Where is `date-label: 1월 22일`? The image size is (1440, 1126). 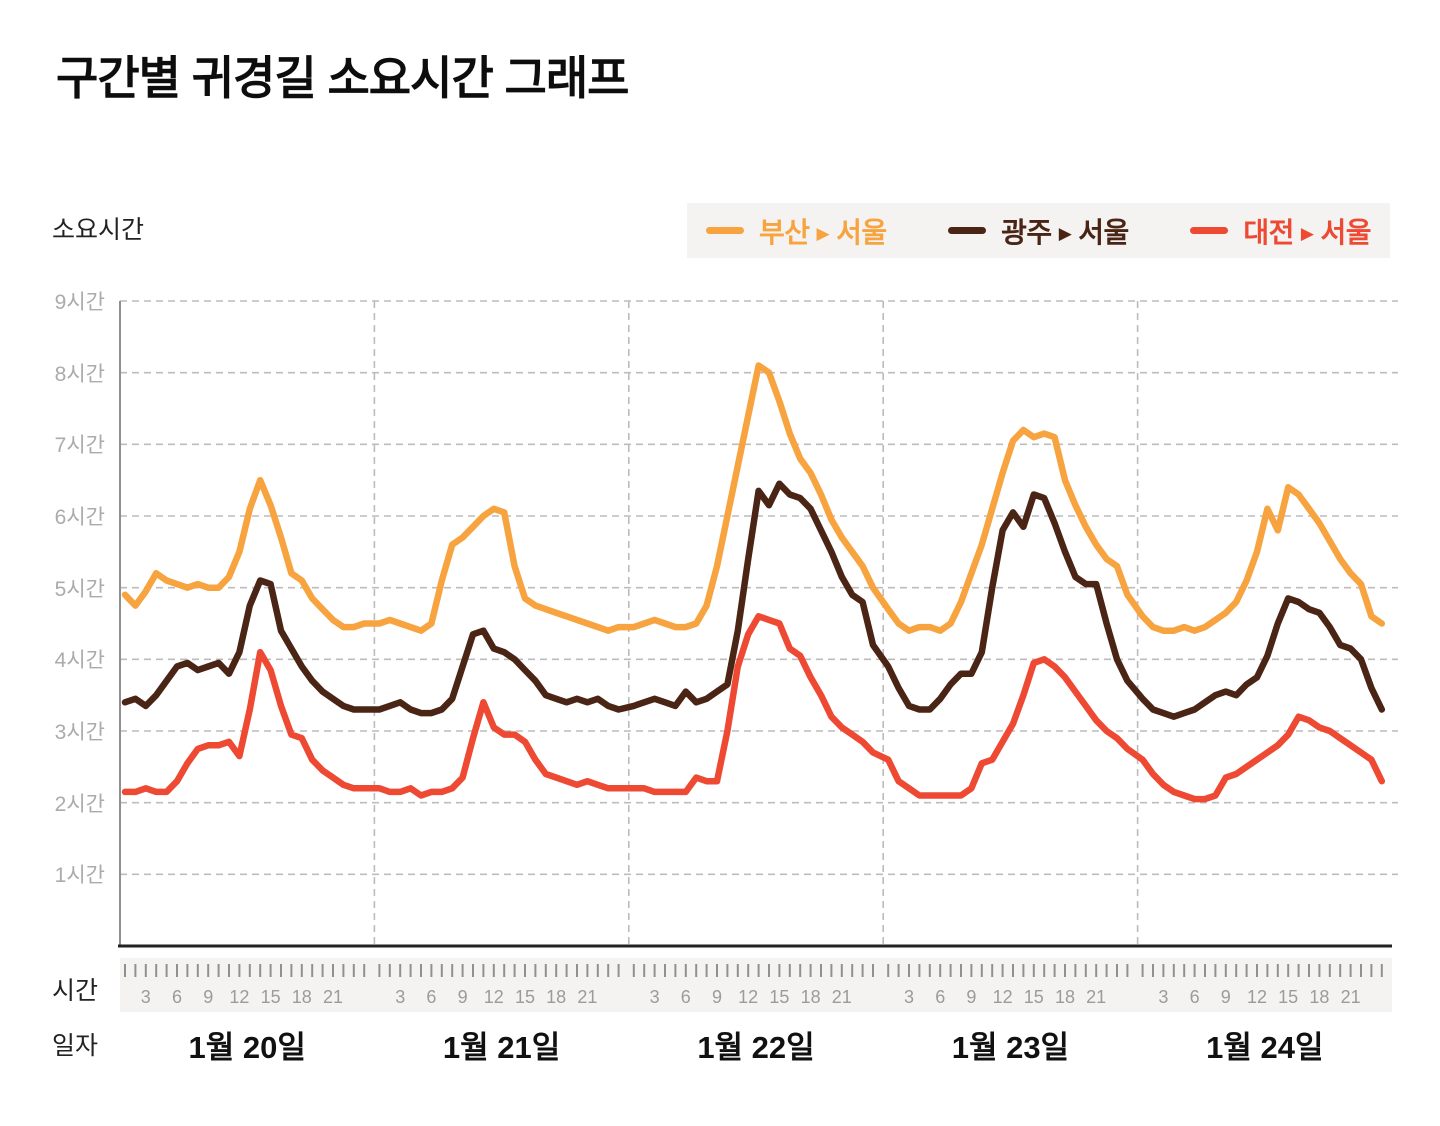
date-label: 1월 22일 is located at coordinates (756, 1047).